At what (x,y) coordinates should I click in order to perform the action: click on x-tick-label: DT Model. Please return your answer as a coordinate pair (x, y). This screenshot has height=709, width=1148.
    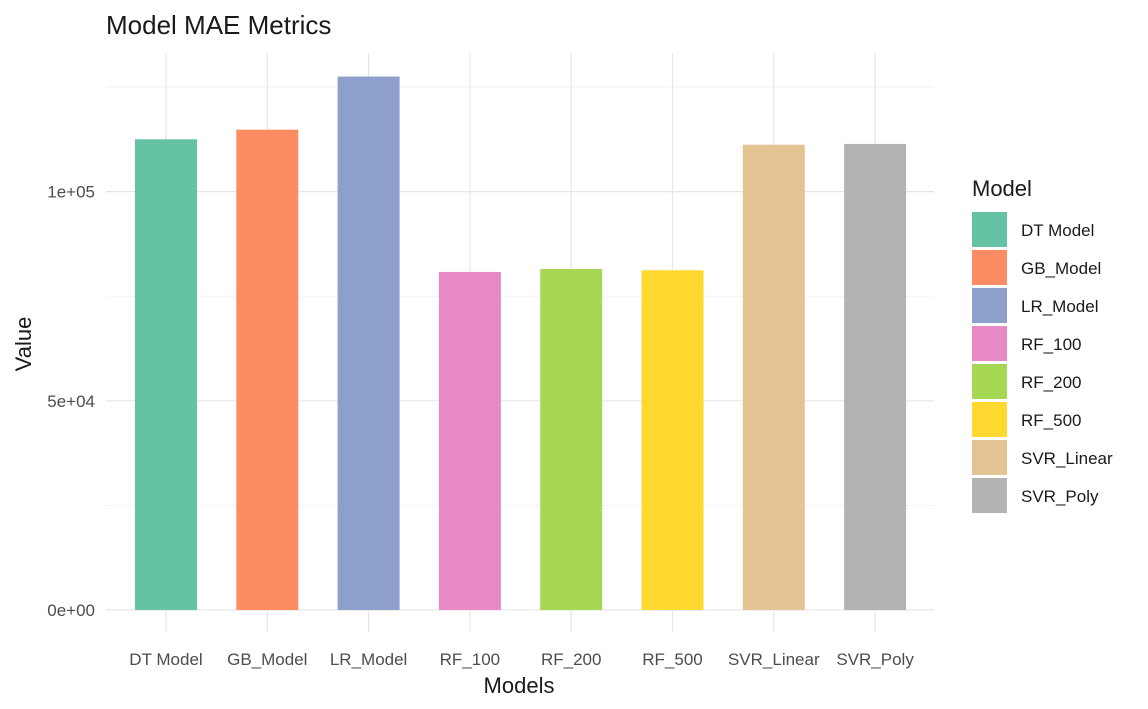
    Looking at the image, I should click on (165, 659).